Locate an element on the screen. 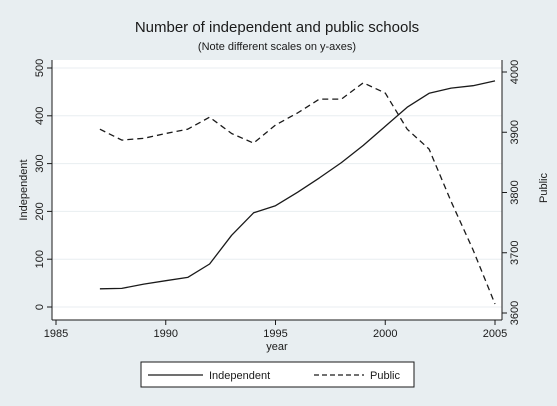 This screenshot has height=406, width=557. x-tick-label: 1990 is located at coordinates (166, 334).